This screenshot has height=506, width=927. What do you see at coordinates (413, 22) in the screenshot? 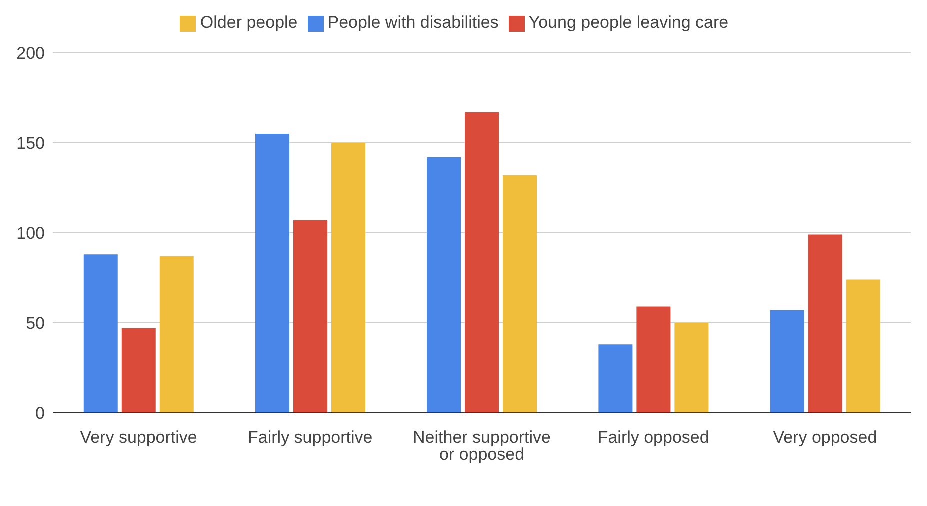
I see `legend-label: People with disabilities` at bounding box center [413, 22].